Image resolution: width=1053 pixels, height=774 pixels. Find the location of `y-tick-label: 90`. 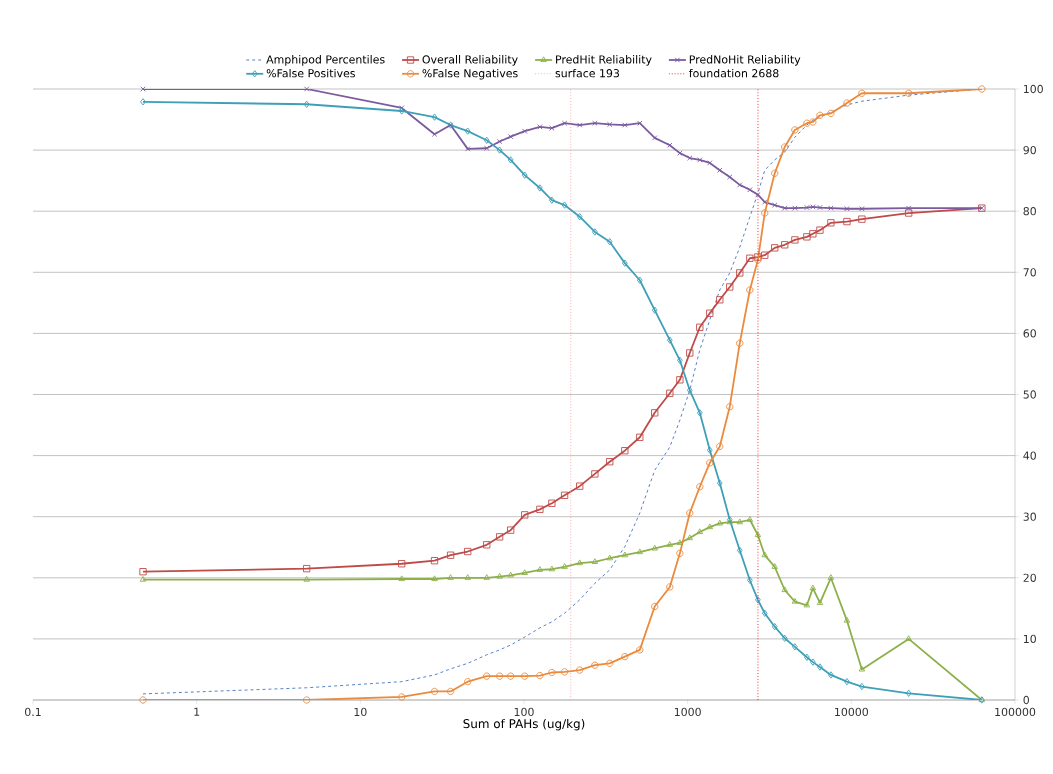

y-tick-label: 90 is located at coordinates (1029, 150).